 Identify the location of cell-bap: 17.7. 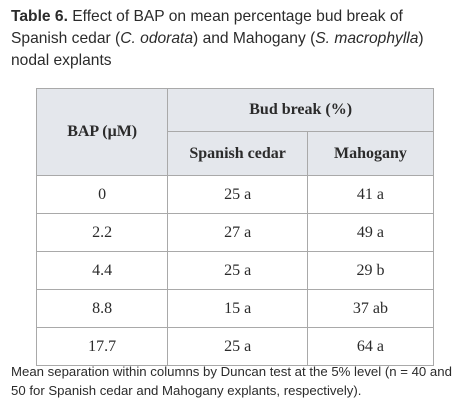
(102, 346).